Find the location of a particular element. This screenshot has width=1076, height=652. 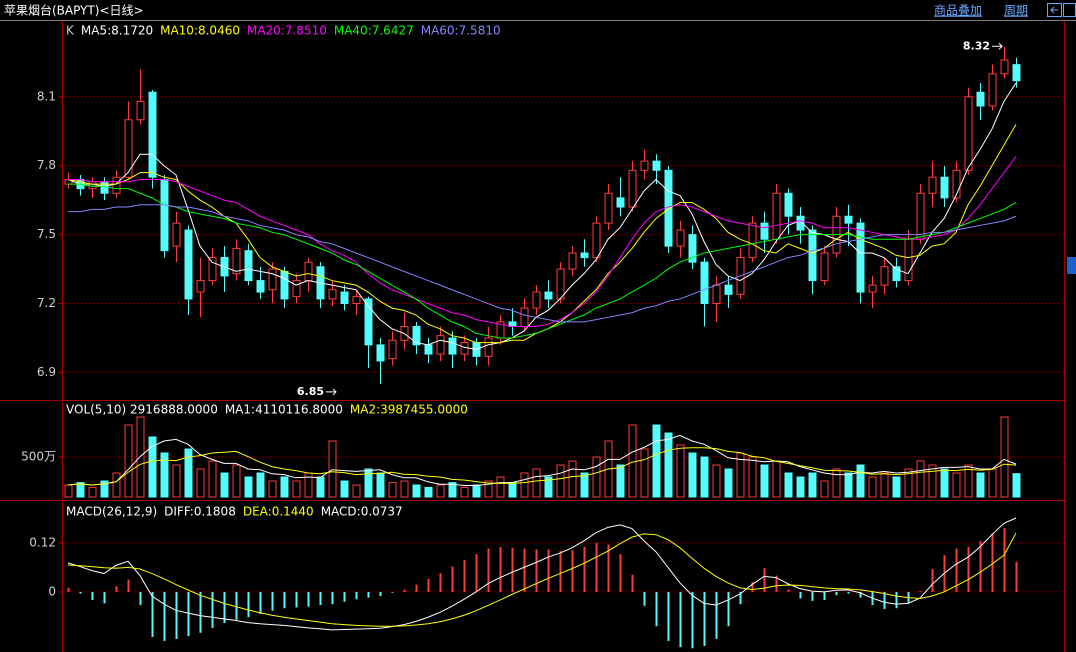

chart-title: 苹果烟台(BAPYT)<日线> is located at coordinates (74, 10).